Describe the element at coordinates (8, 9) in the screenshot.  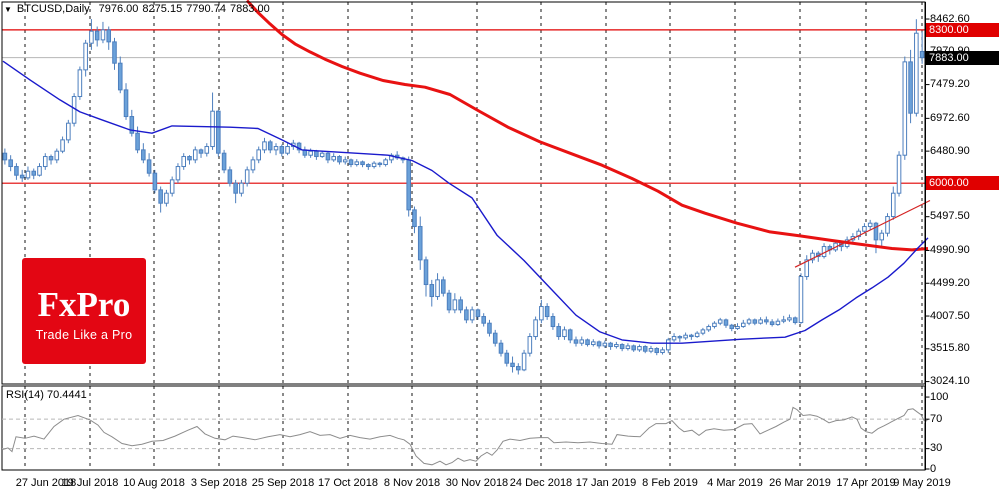
I see `chevron-down-icon: ▼` at that location.